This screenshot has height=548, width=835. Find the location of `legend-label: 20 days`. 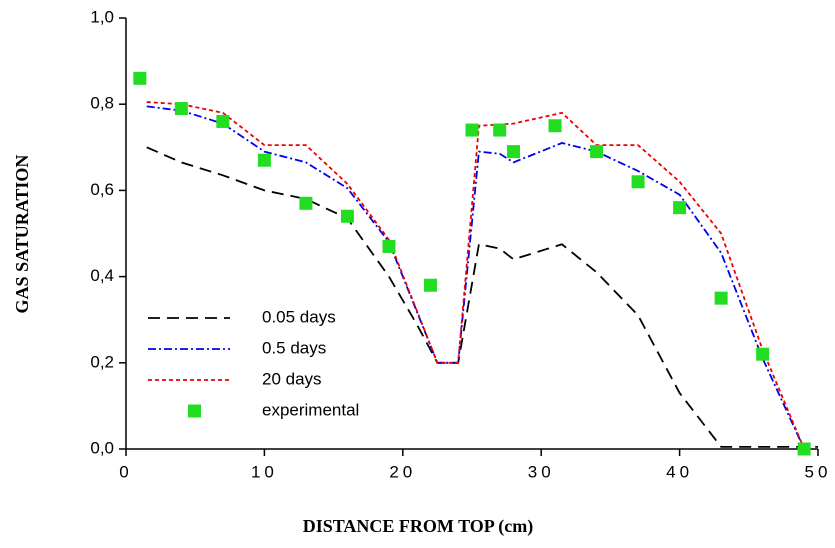

legend-label: 20 days is located at coordinates (292, 378).